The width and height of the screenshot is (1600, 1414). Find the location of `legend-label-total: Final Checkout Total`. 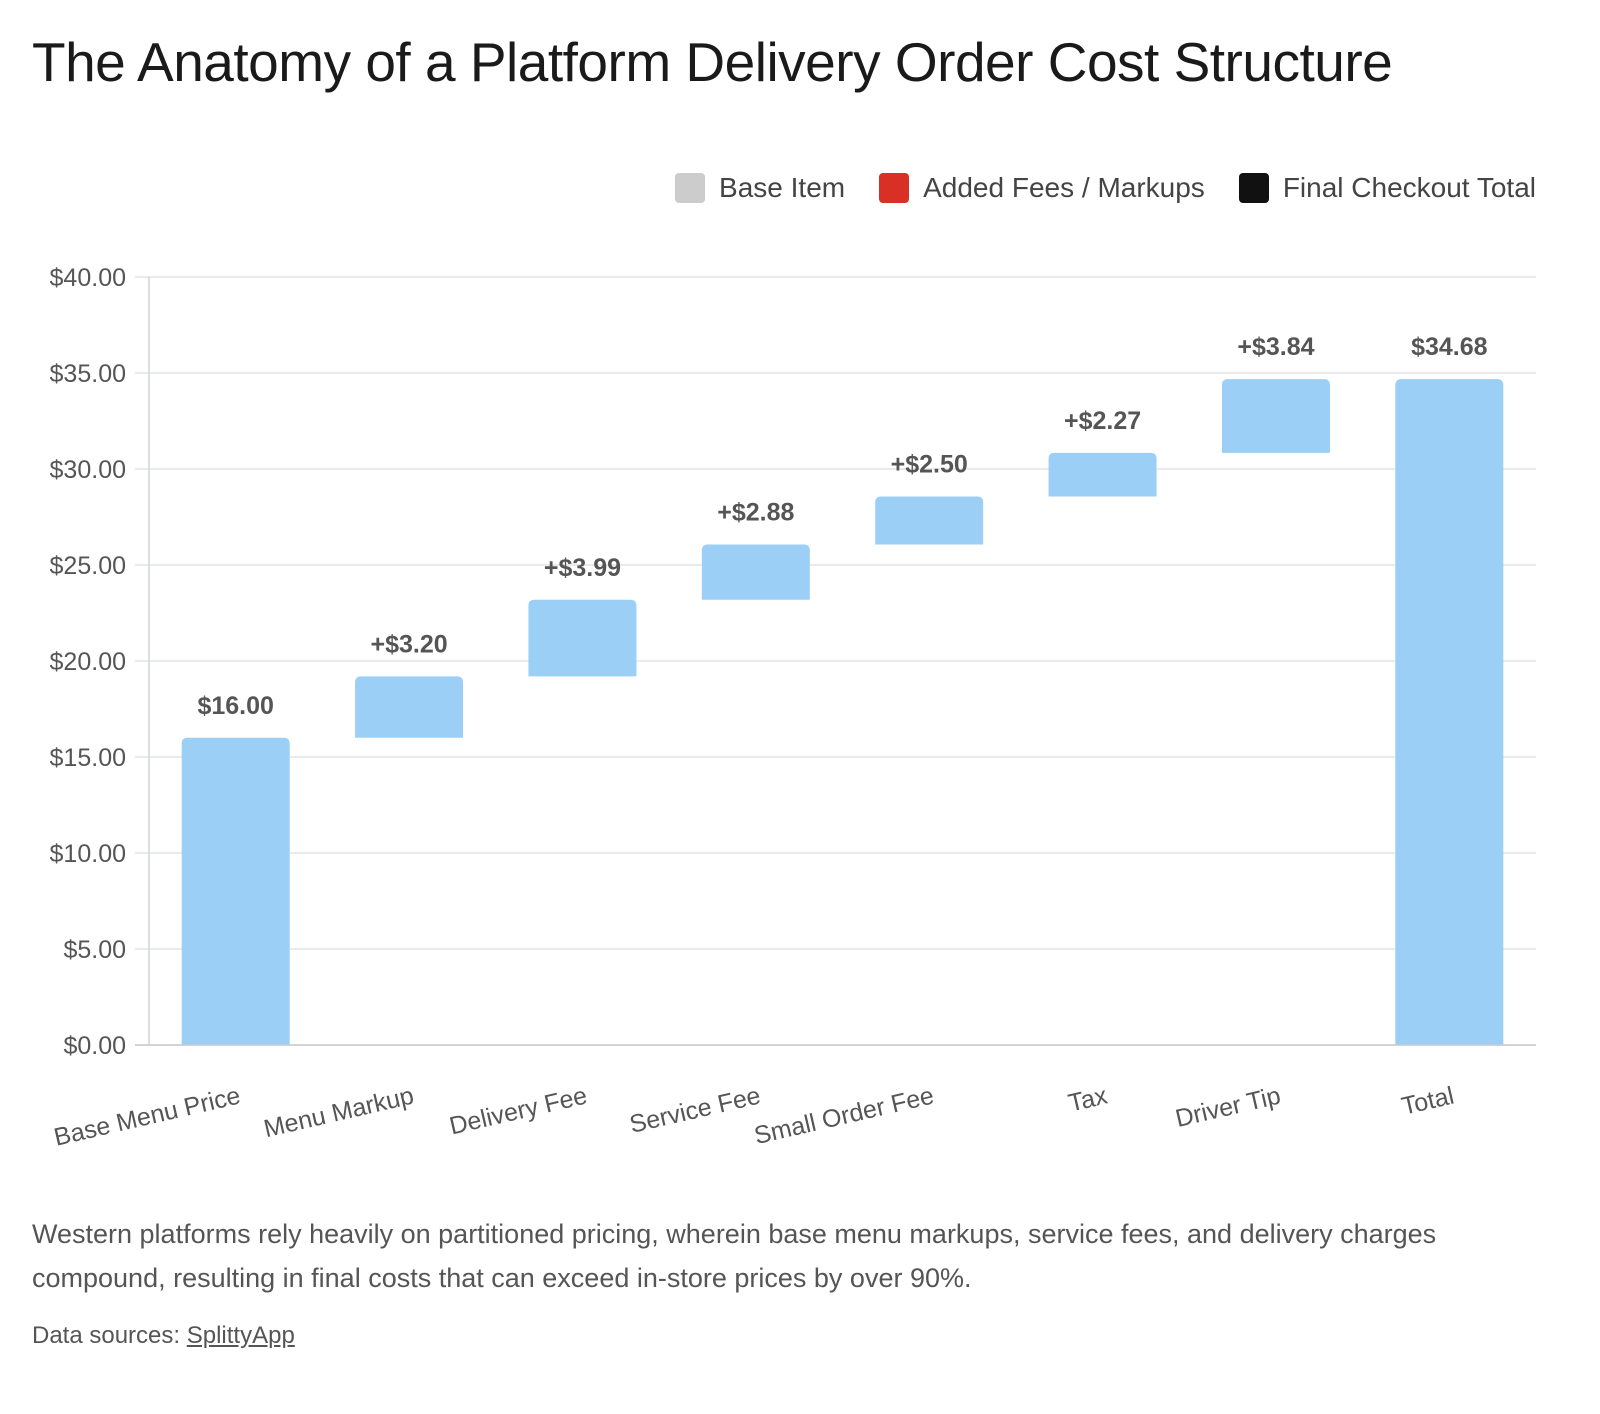

legend-label-total: Final Checkout Total is located at coordinates (1409, 187).